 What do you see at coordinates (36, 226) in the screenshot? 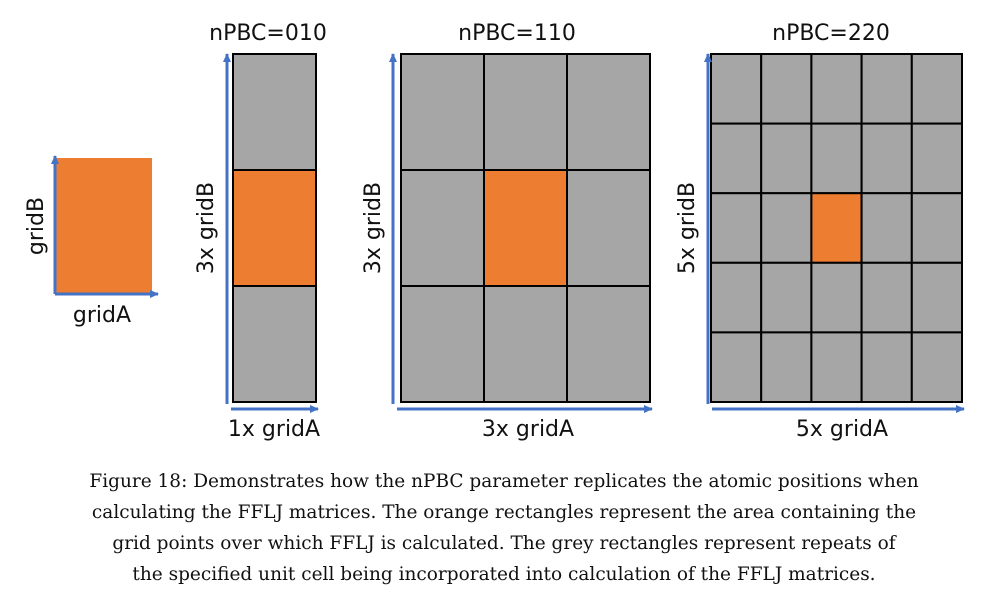
I see `unit-cell-b-label: gridB` at bounding box center [36, 226].